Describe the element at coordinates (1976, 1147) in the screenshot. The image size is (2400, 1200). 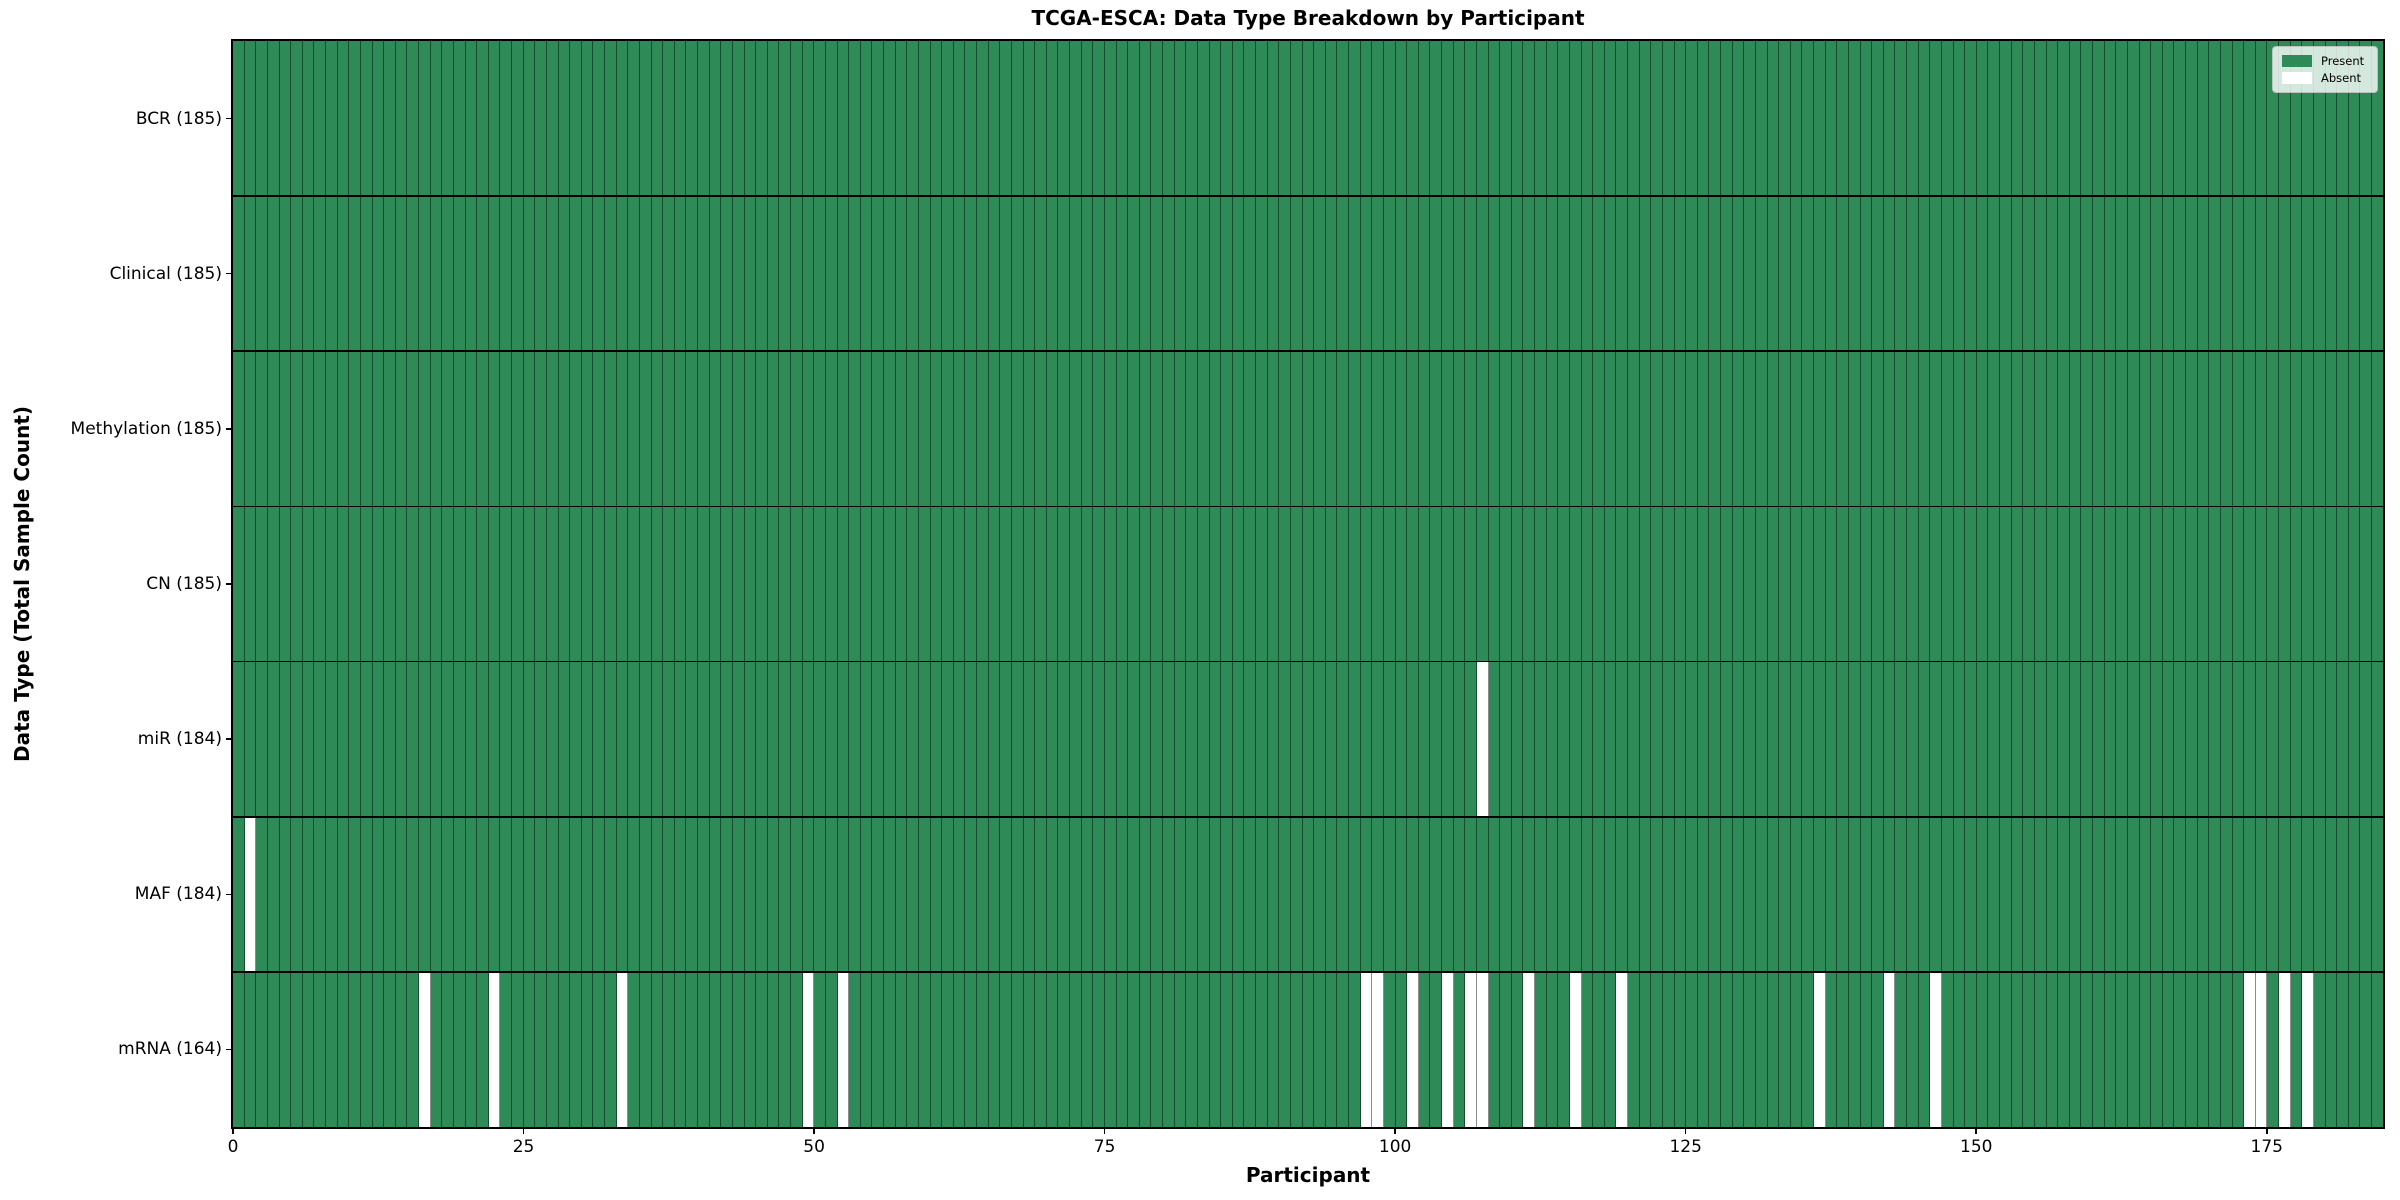
I see `x-tick-label: 150` at that location.